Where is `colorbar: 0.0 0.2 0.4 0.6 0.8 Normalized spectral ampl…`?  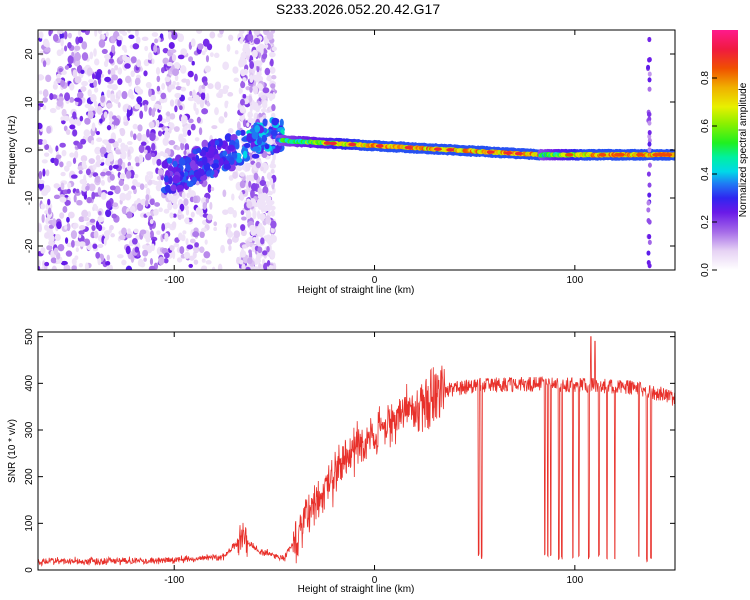
colorbar: 0.0 0.2 0.4 0.6 0.8 Normalized spectral ampl… is located at coordinates (724, 153).